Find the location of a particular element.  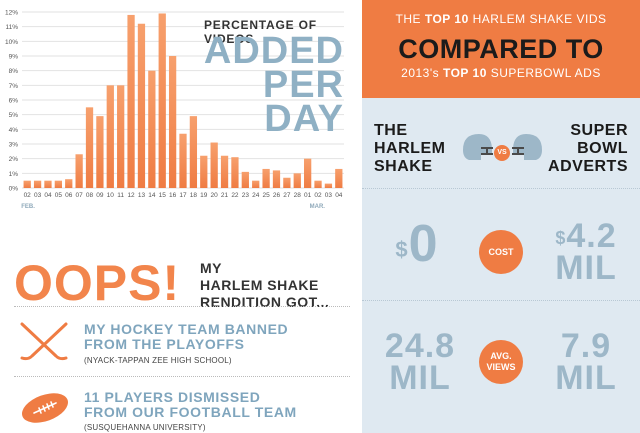

oops-heading: OOPS! is located at coordinates (97, 283).